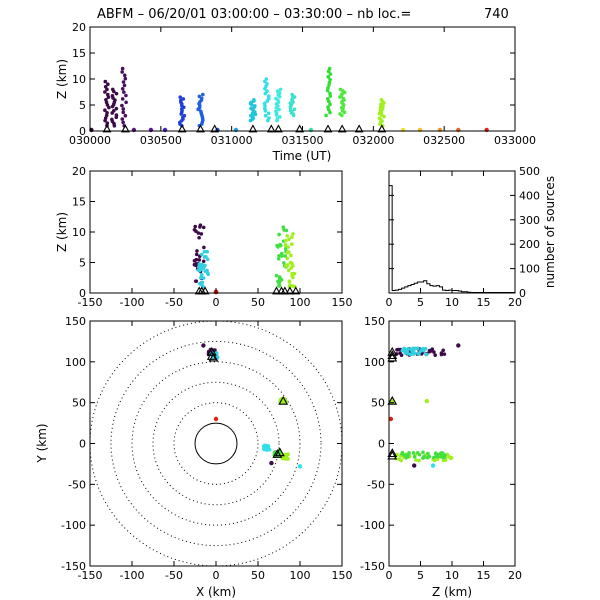 This screenshot has width=600, height=600. What do you see at coordinates (79, 232) in the screenshot?
I see `y-tick-label: 10` at bounding box center [79, 232].